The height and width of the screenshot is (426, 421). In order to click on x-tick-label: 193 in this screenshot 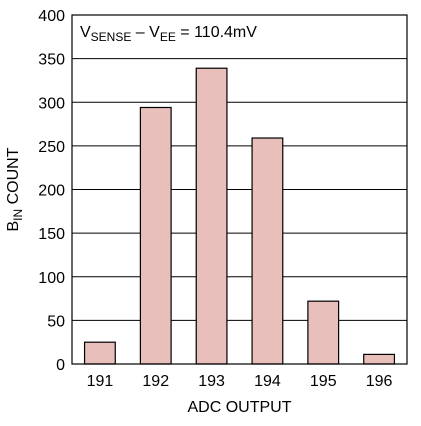, I will do `click(211, 381)`.